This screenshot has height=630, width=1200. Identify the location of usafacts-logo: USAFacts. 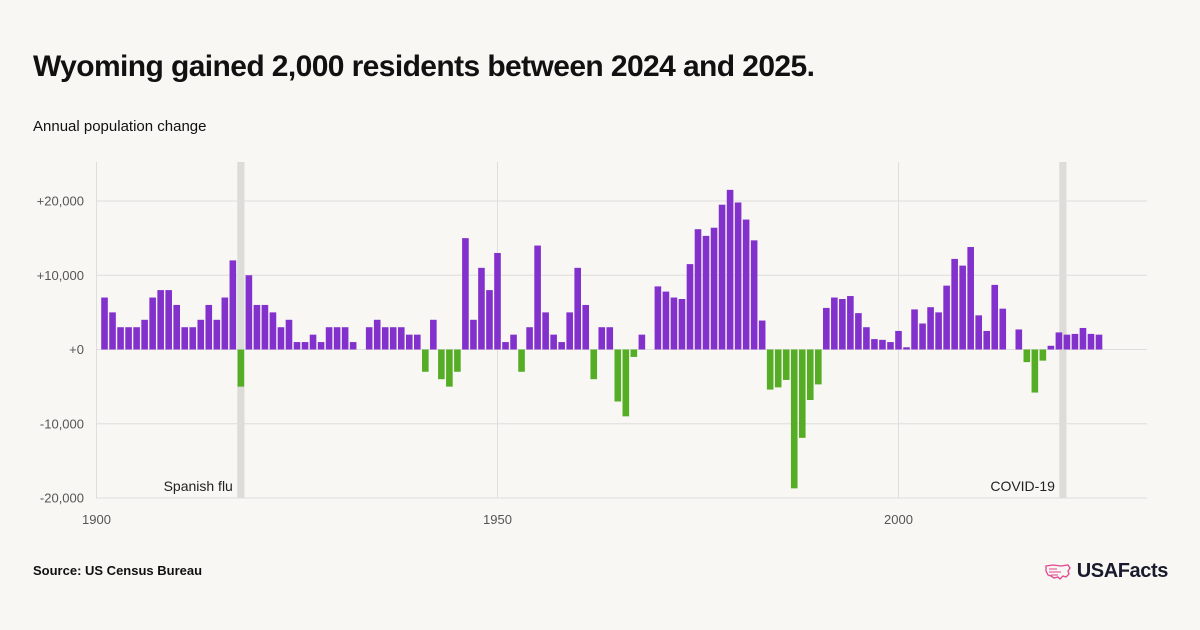
(1106, 571).